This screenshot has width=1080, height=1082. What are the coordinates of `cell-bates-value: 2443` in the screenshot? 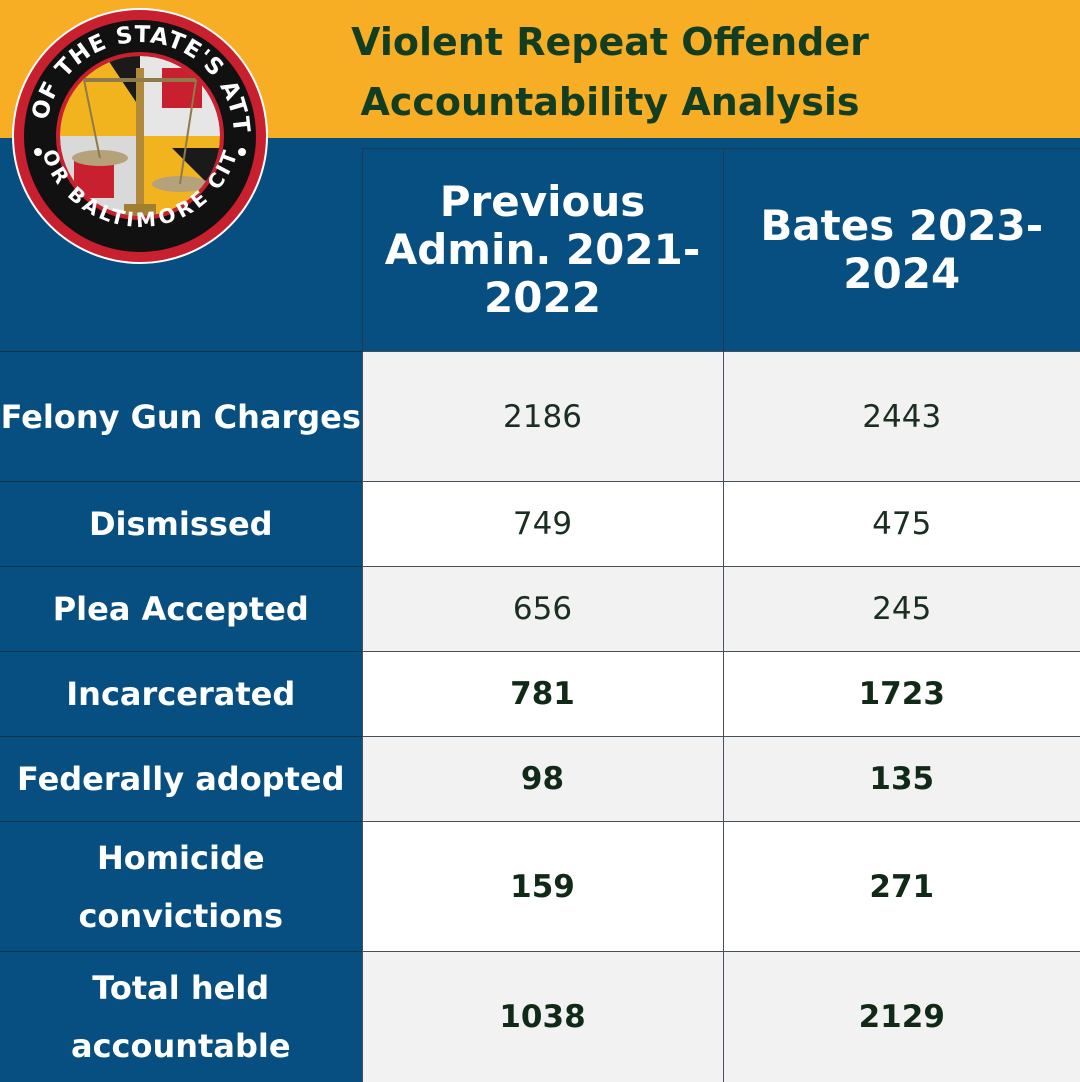 It's located at (901, 416).